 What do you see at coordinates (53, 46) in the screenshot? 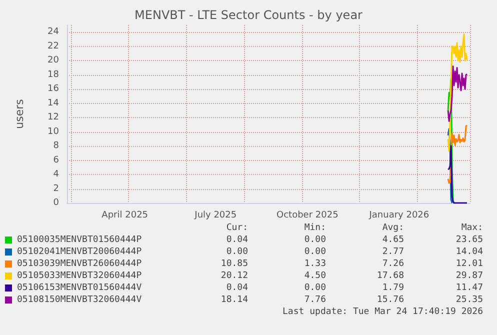
I see `y-tick-label: 22` at bounding box center [53, 46].